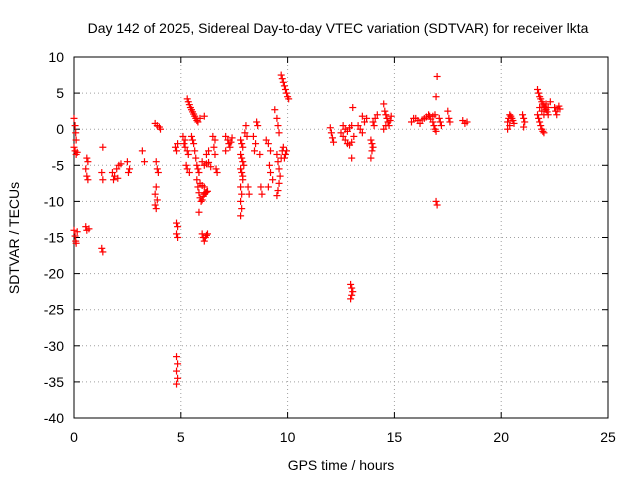  Describe the element at coordinates (14, 238) in the screenshot. I see `y-axis-label: SDTVAR / TECUs` at that location.